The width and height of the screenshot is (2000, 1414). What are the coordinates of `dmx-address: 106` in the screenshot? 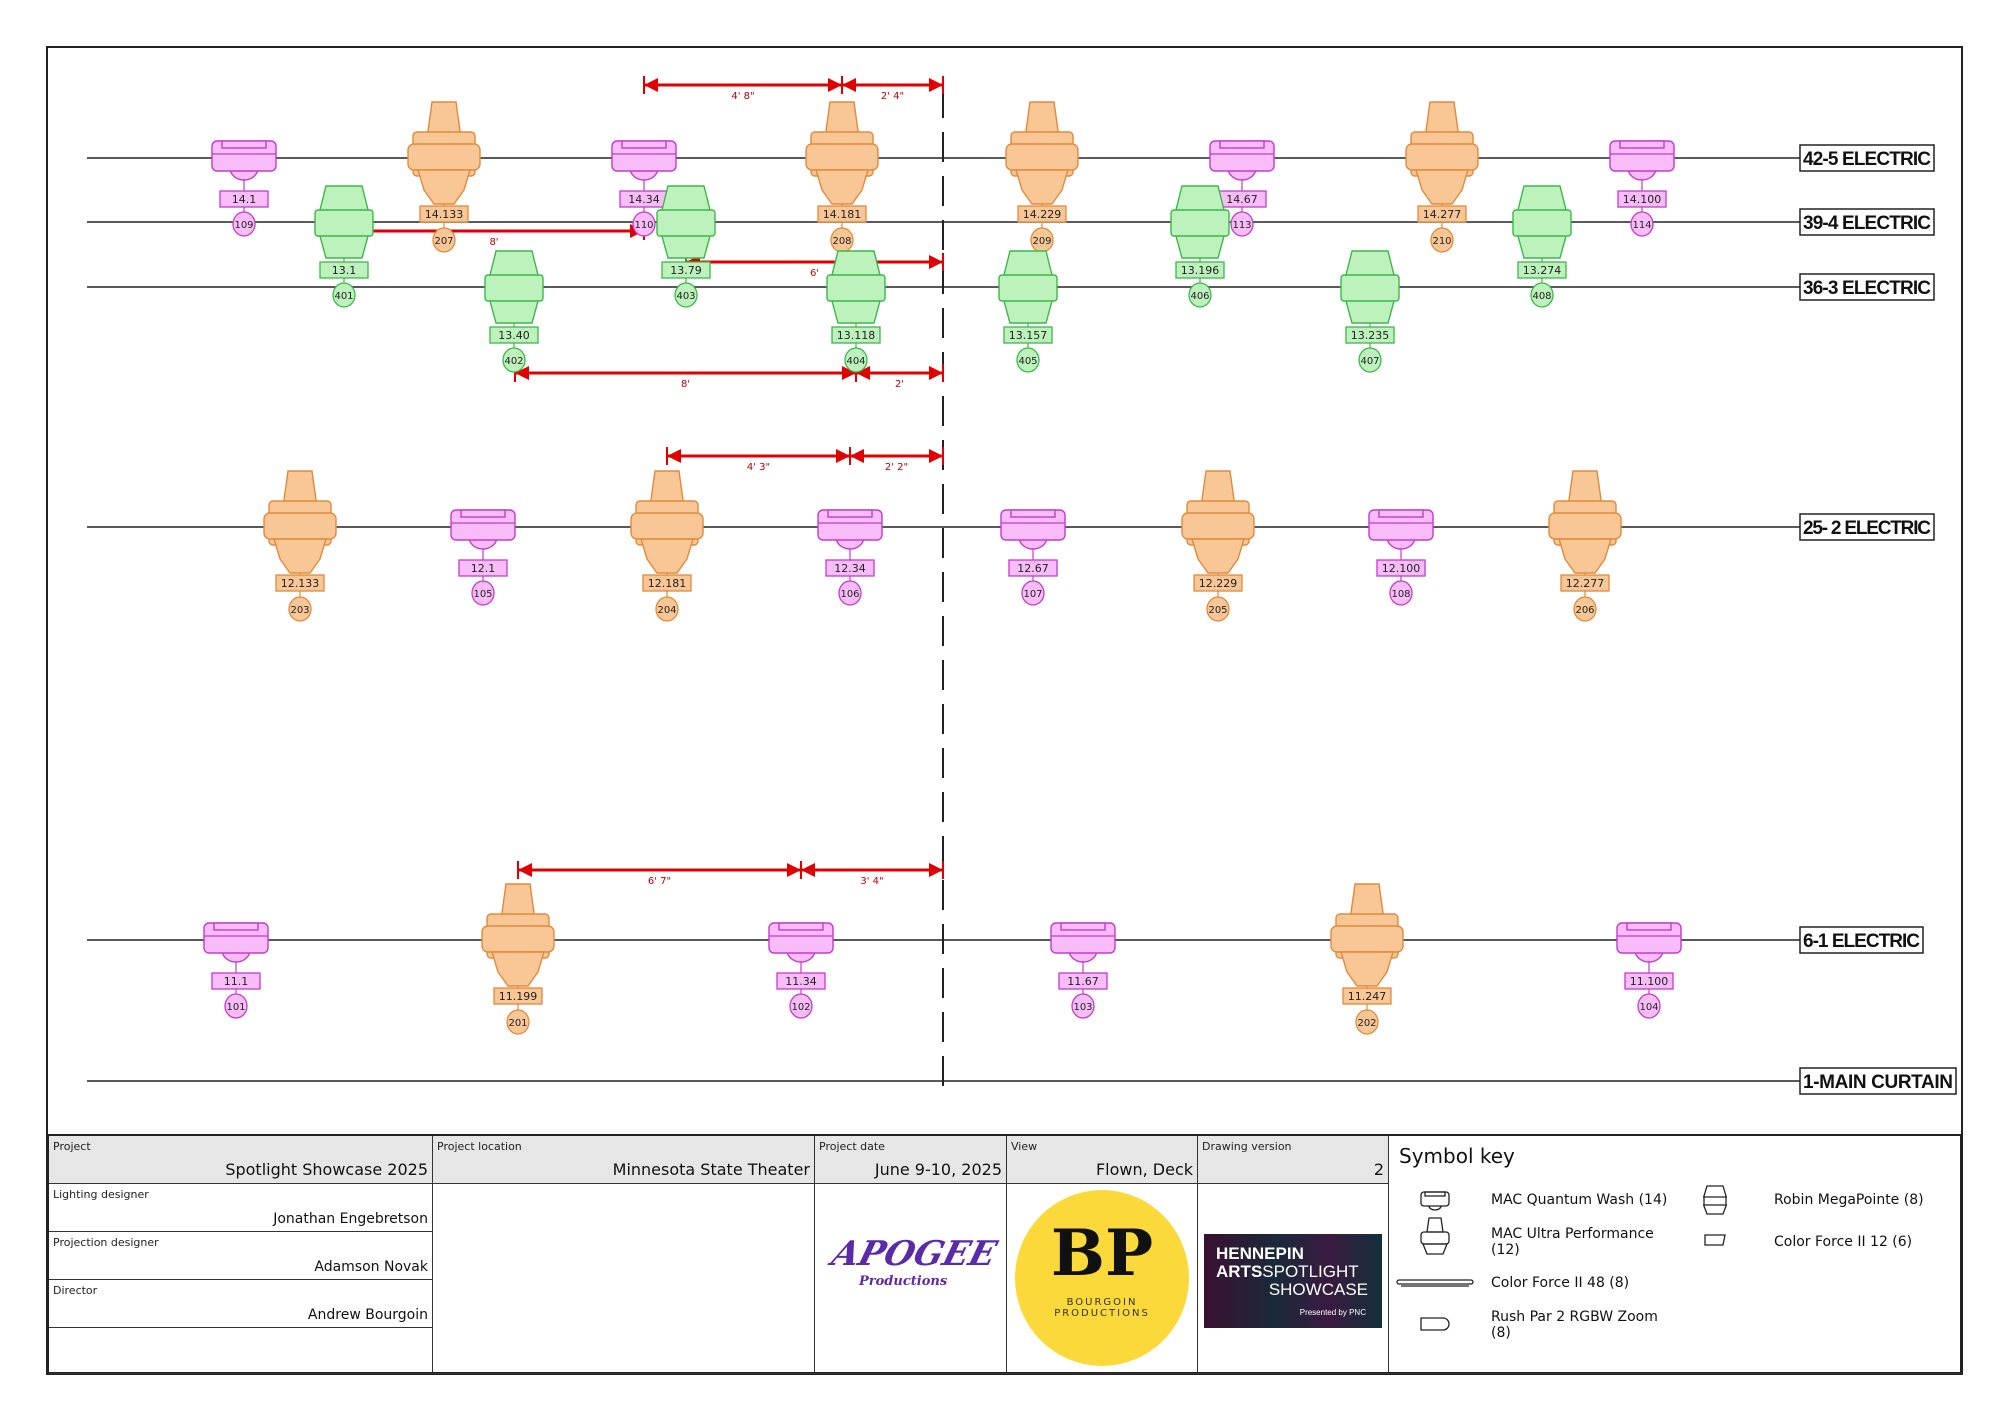 It's located at (849, 594).